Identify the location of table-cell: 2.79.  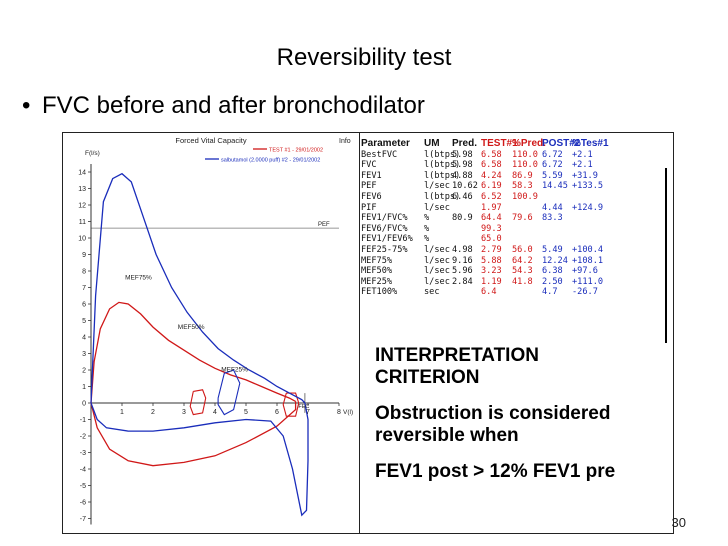
(491, 249).